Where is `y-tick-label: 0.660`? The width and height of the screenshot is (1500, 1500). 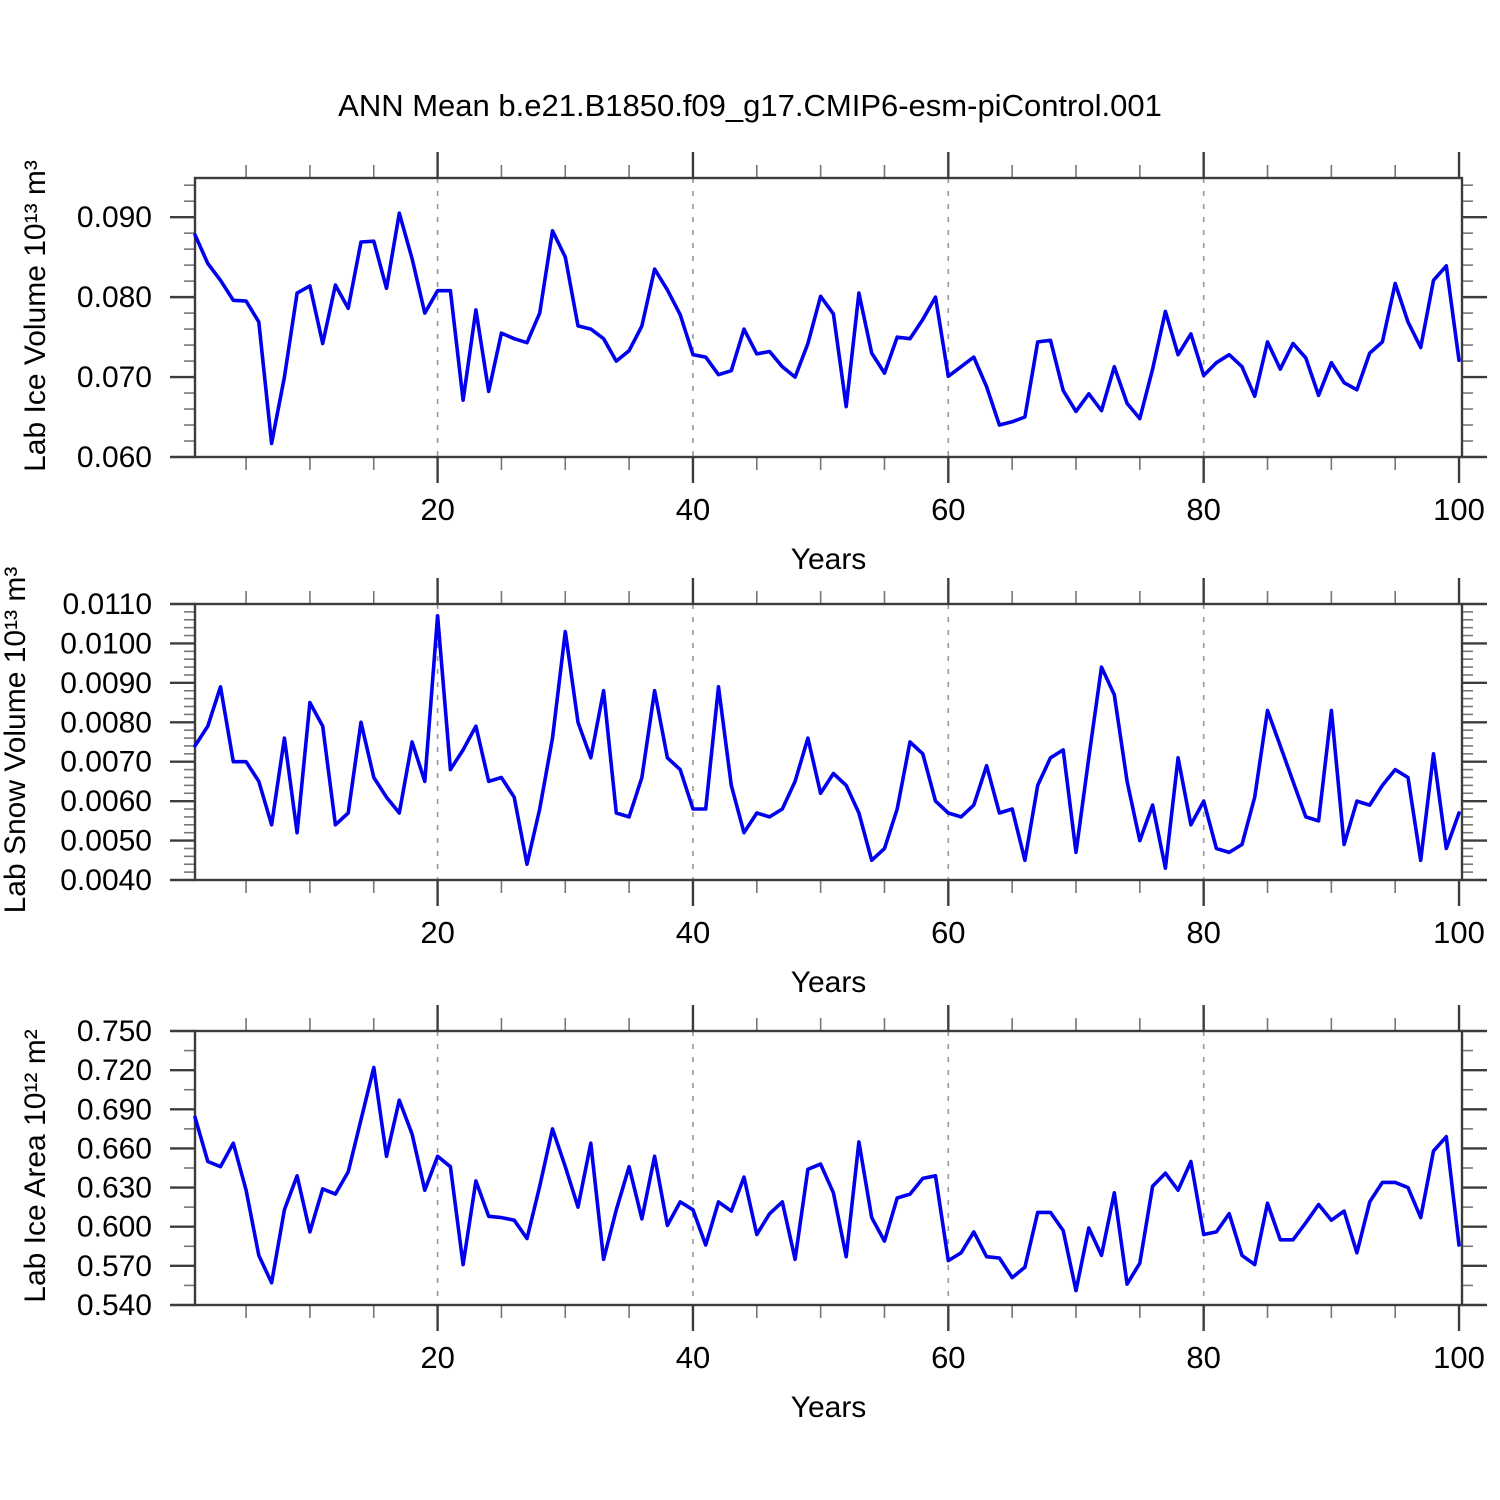
y-tick-label: 0.660 is located at coordinates (114, 1148).